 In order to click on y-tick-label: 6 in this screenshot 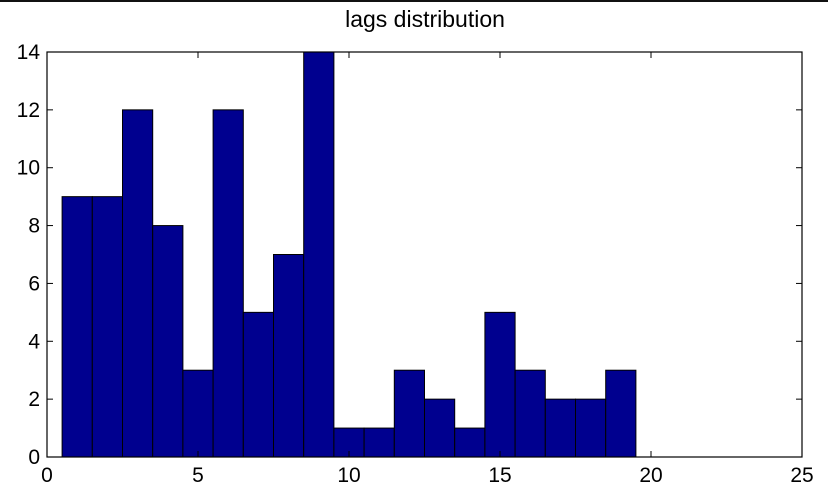, I will do `click(34, 283)`.